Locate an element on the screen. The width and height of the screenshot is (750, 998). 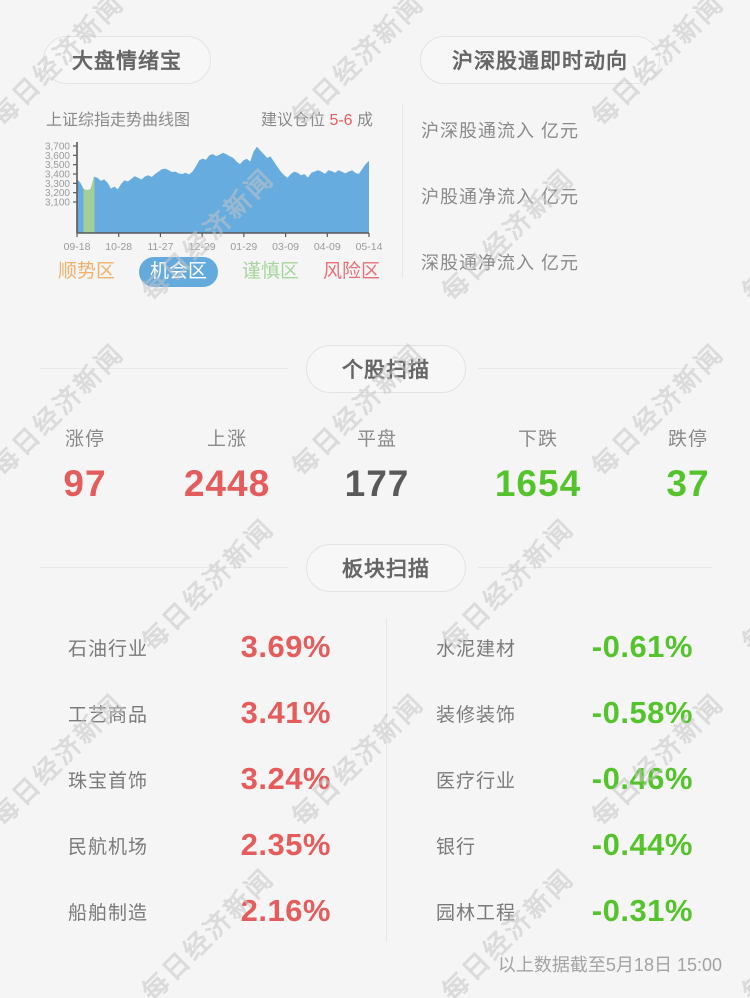
sector-scan-divider-right is located at coordinates (595, 567).